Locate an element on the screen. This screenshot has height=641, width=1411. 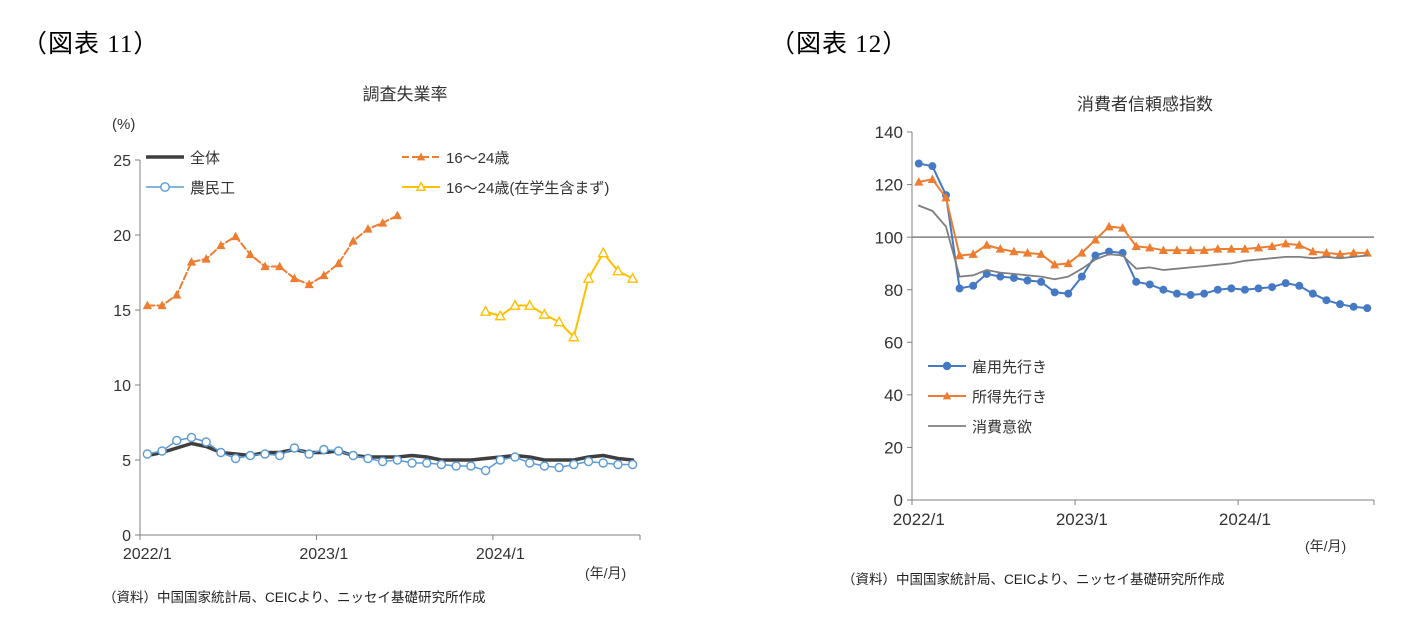
y-tick-label: 120 is located at coordinates (889, 185).